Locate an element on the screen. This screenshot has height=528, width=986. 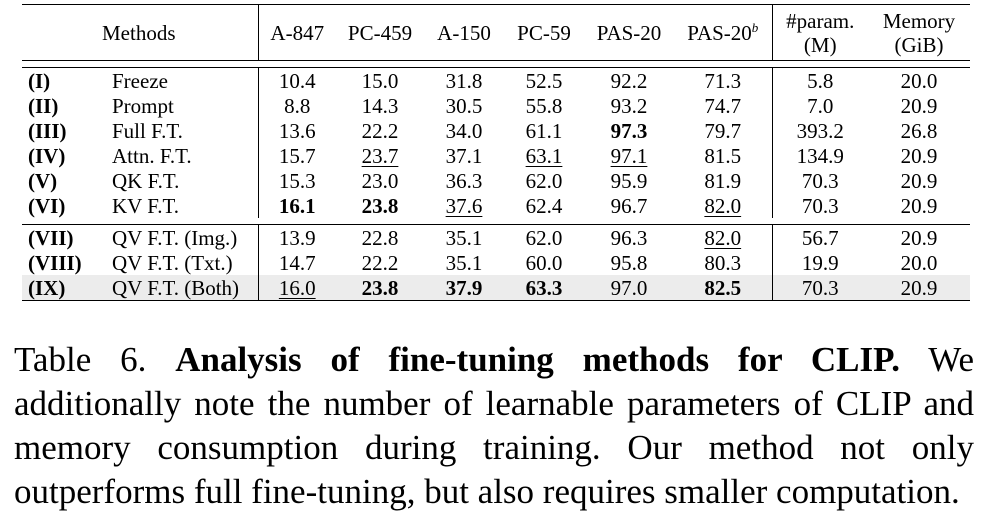
cell-pc59-value: 52.5 is located at coordinates (544, 80).